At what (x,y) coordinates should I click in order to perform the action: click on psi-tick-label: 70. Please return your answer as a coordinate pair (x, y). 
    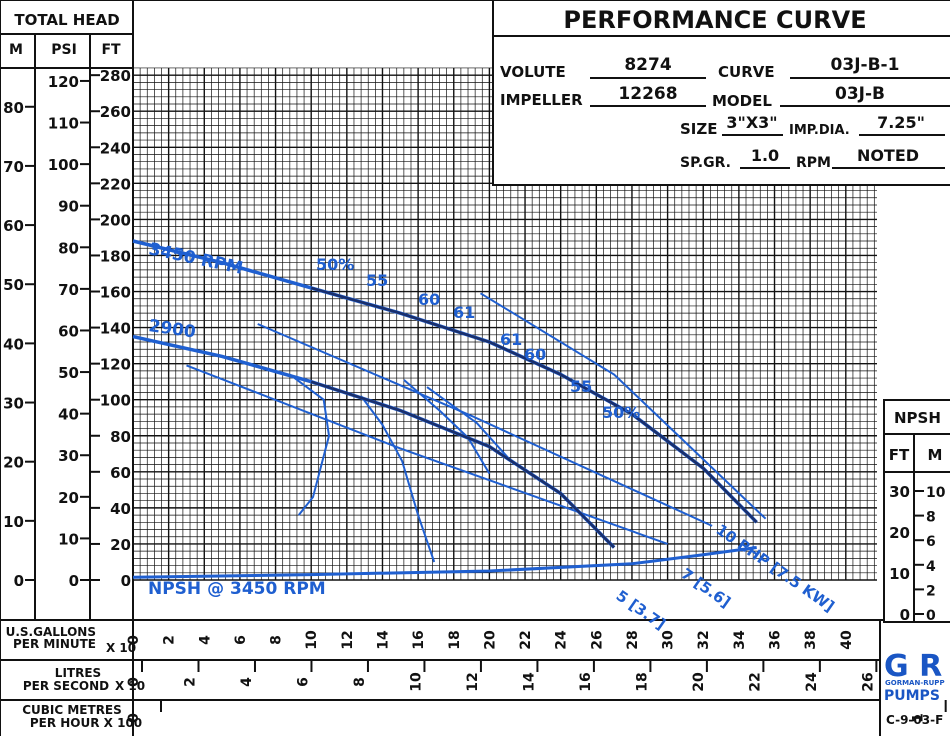
    Looking at the image, I should click on (68, 290).